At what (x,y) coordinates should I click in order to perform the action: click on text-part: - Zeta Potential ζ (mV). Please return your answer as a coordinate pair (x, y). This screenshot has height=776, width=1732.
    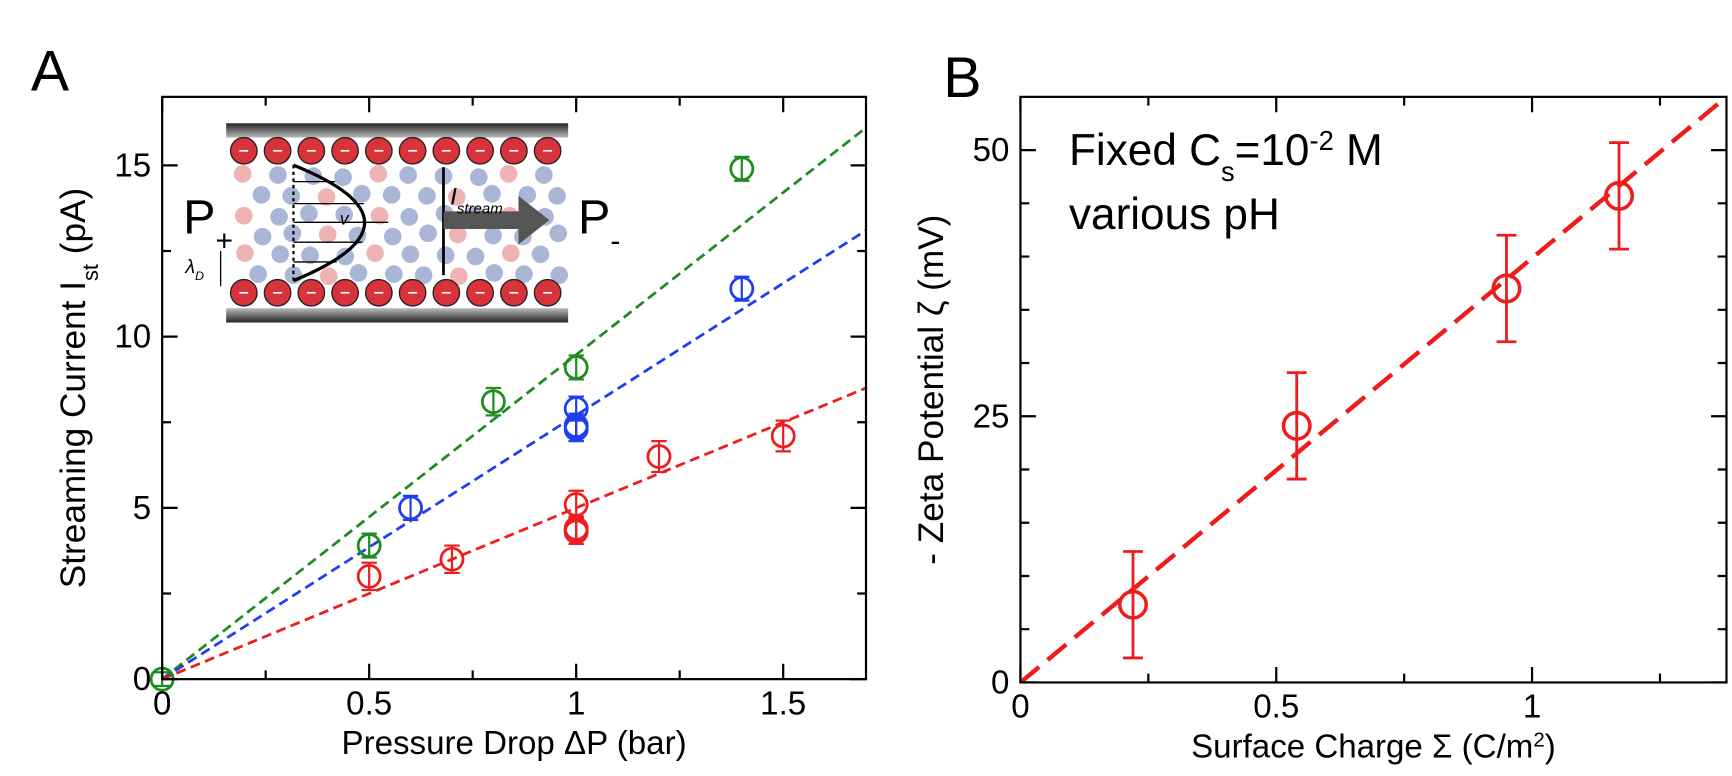
    Looking at the image, I should click on (931, 390).